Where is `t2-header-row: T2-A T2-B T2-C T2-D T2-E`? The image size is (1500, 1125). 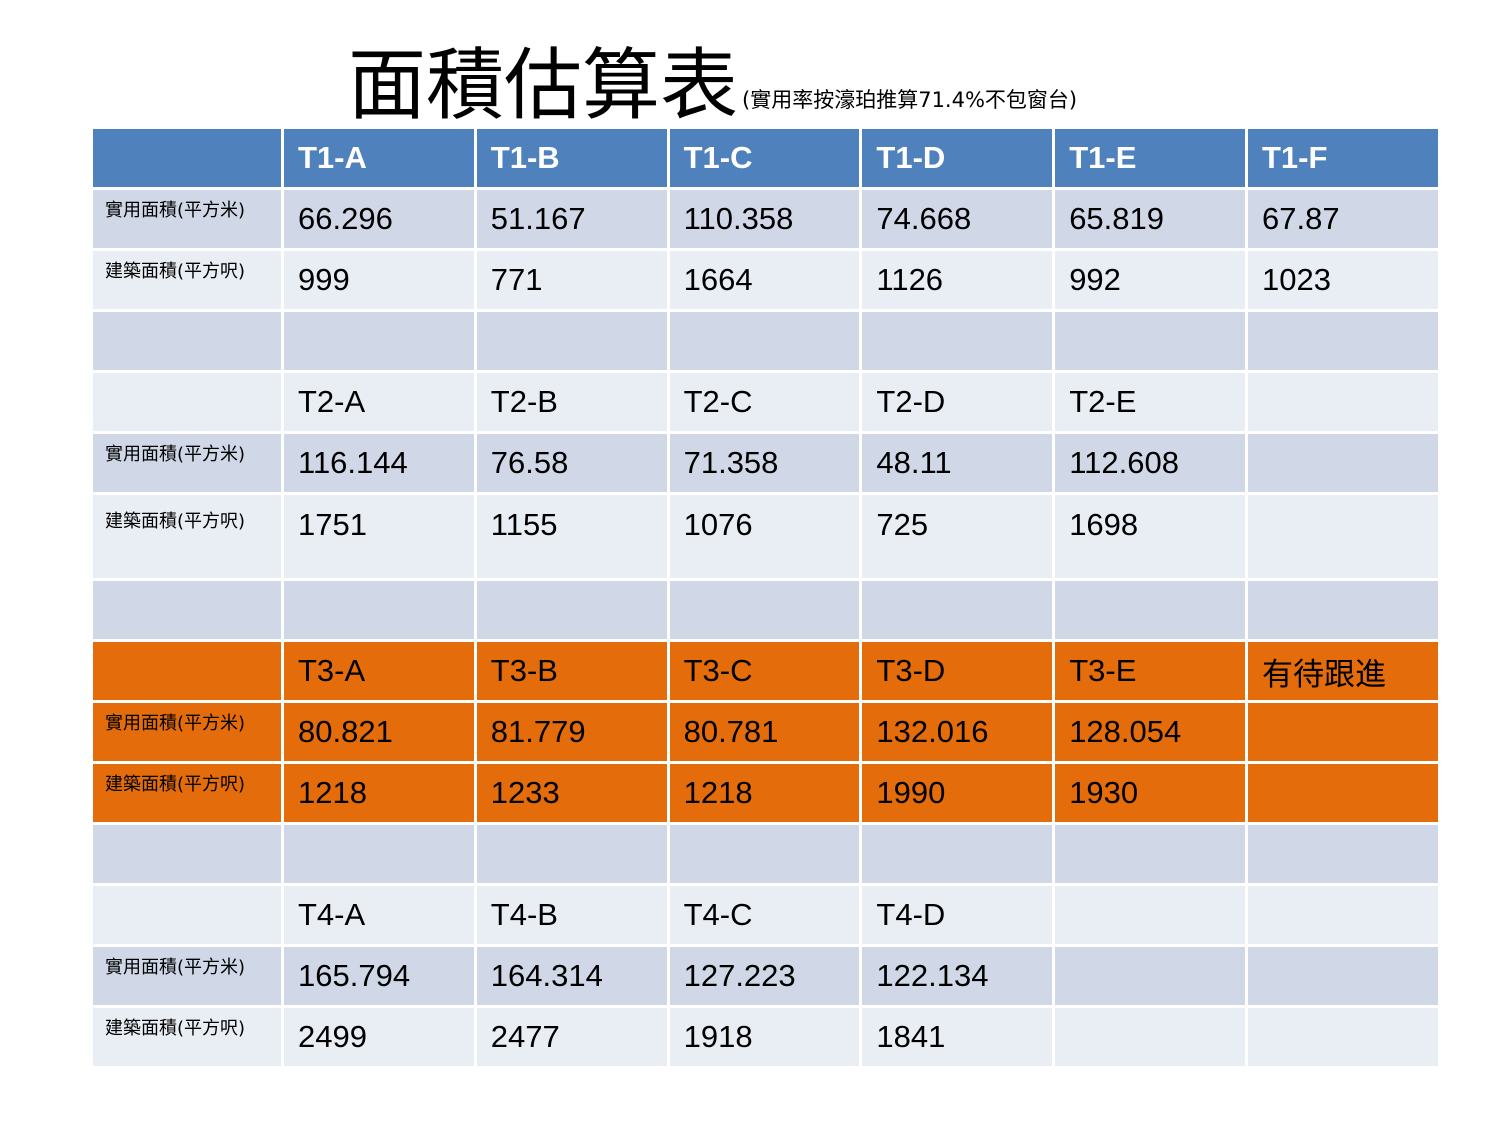 t2-header-row: T2-A T2-B T2-C T2-D T2-E is located at coordinates (765, 402).